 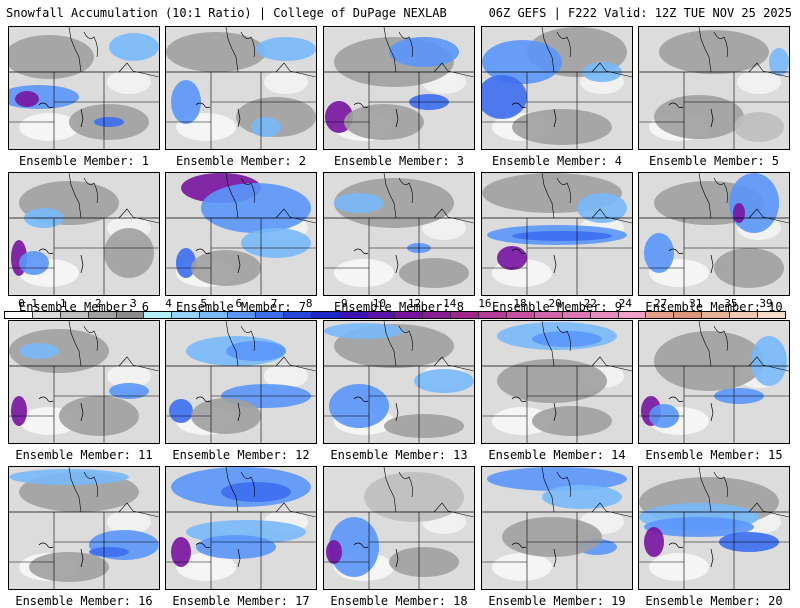 I want to click on ensemble-member-label: Ensemble Member: 11, so click(x=84, y=455).